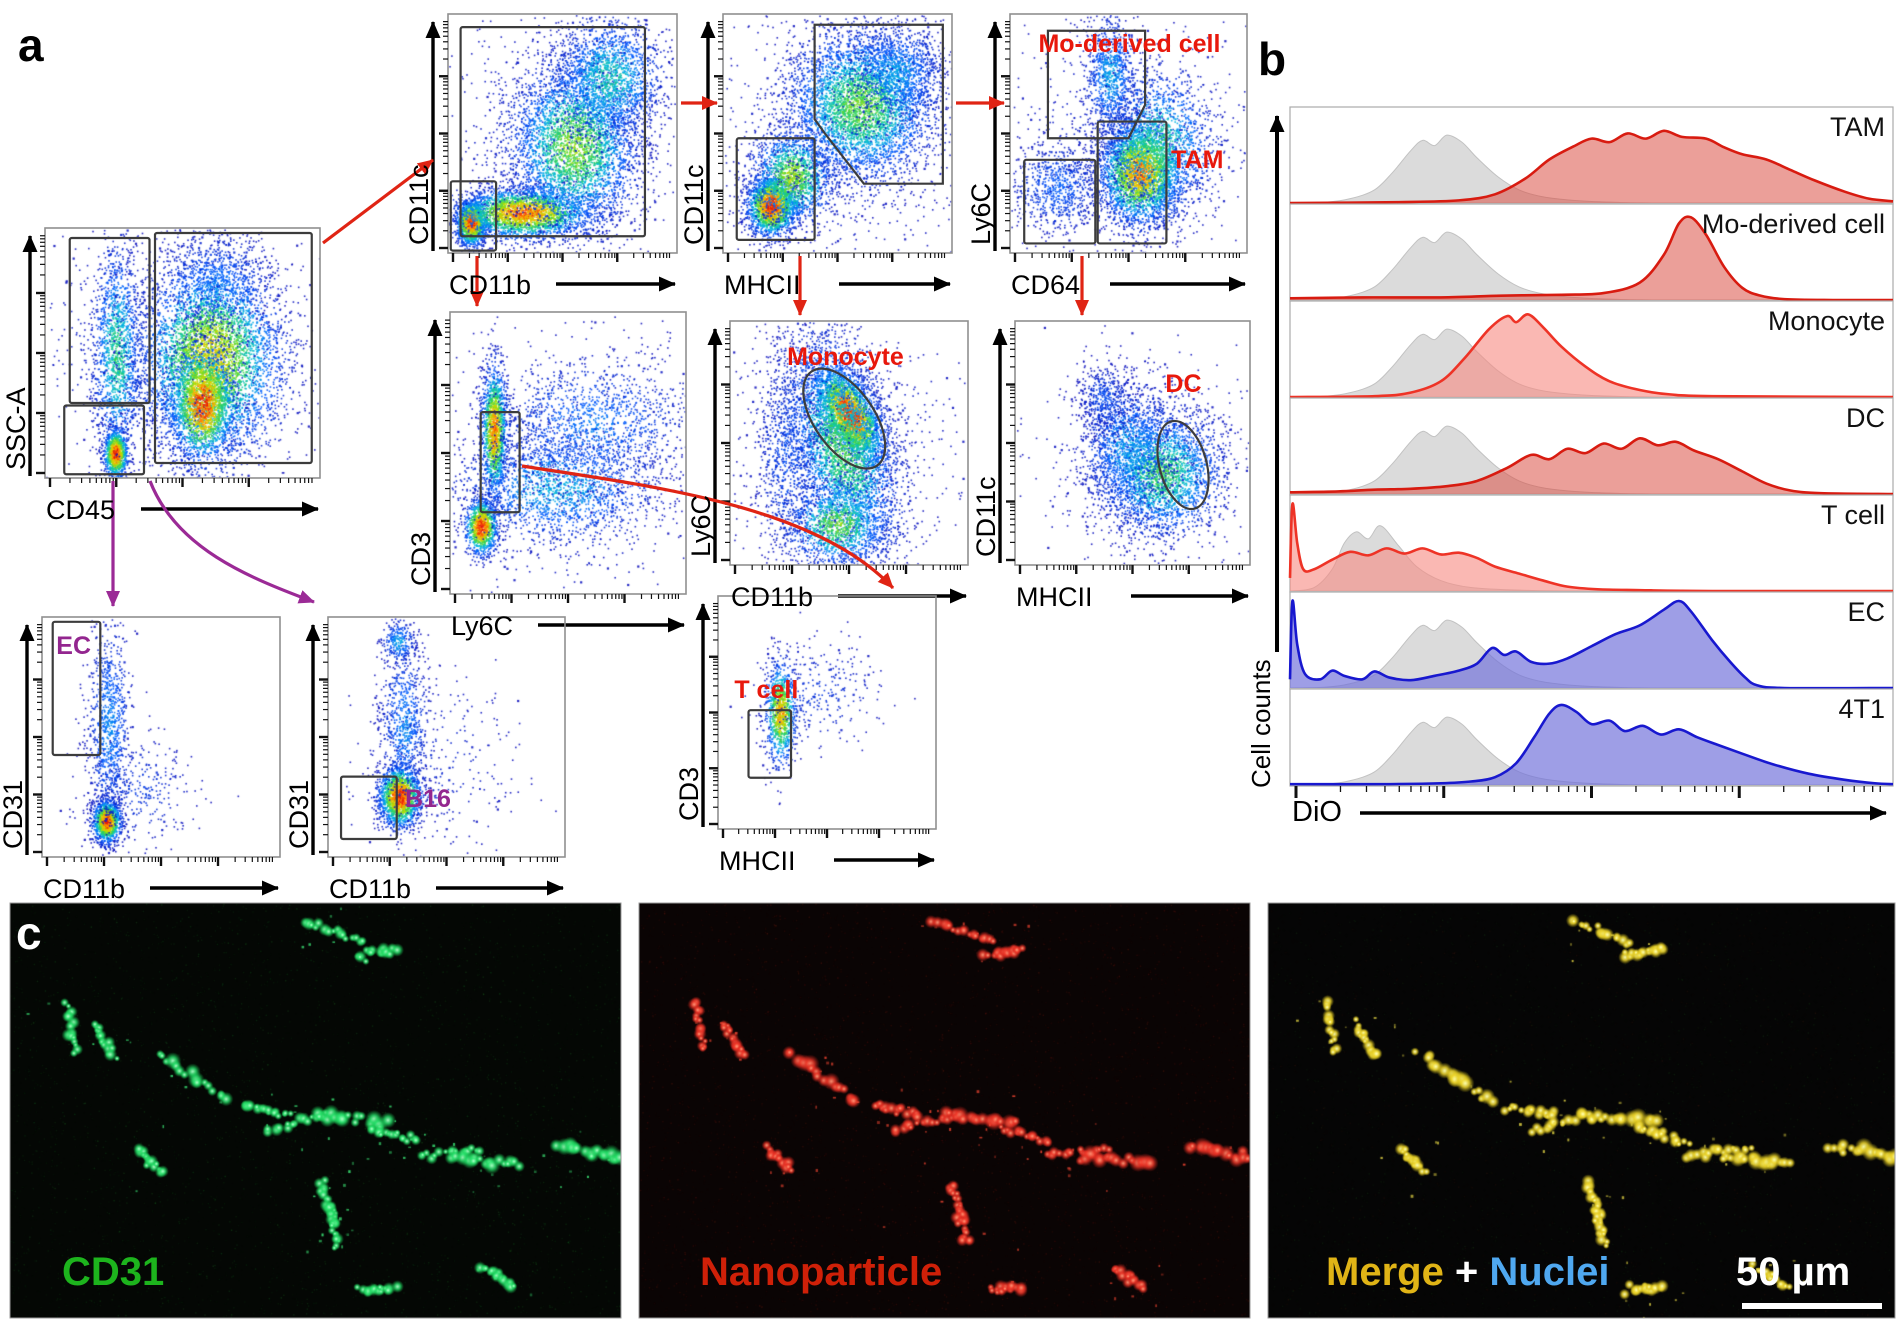  Describe the element at coordinates (757, 861) in the screenshot. I see `x-axis-label-mhcii-cd3-tcell: MHCII` at that location.